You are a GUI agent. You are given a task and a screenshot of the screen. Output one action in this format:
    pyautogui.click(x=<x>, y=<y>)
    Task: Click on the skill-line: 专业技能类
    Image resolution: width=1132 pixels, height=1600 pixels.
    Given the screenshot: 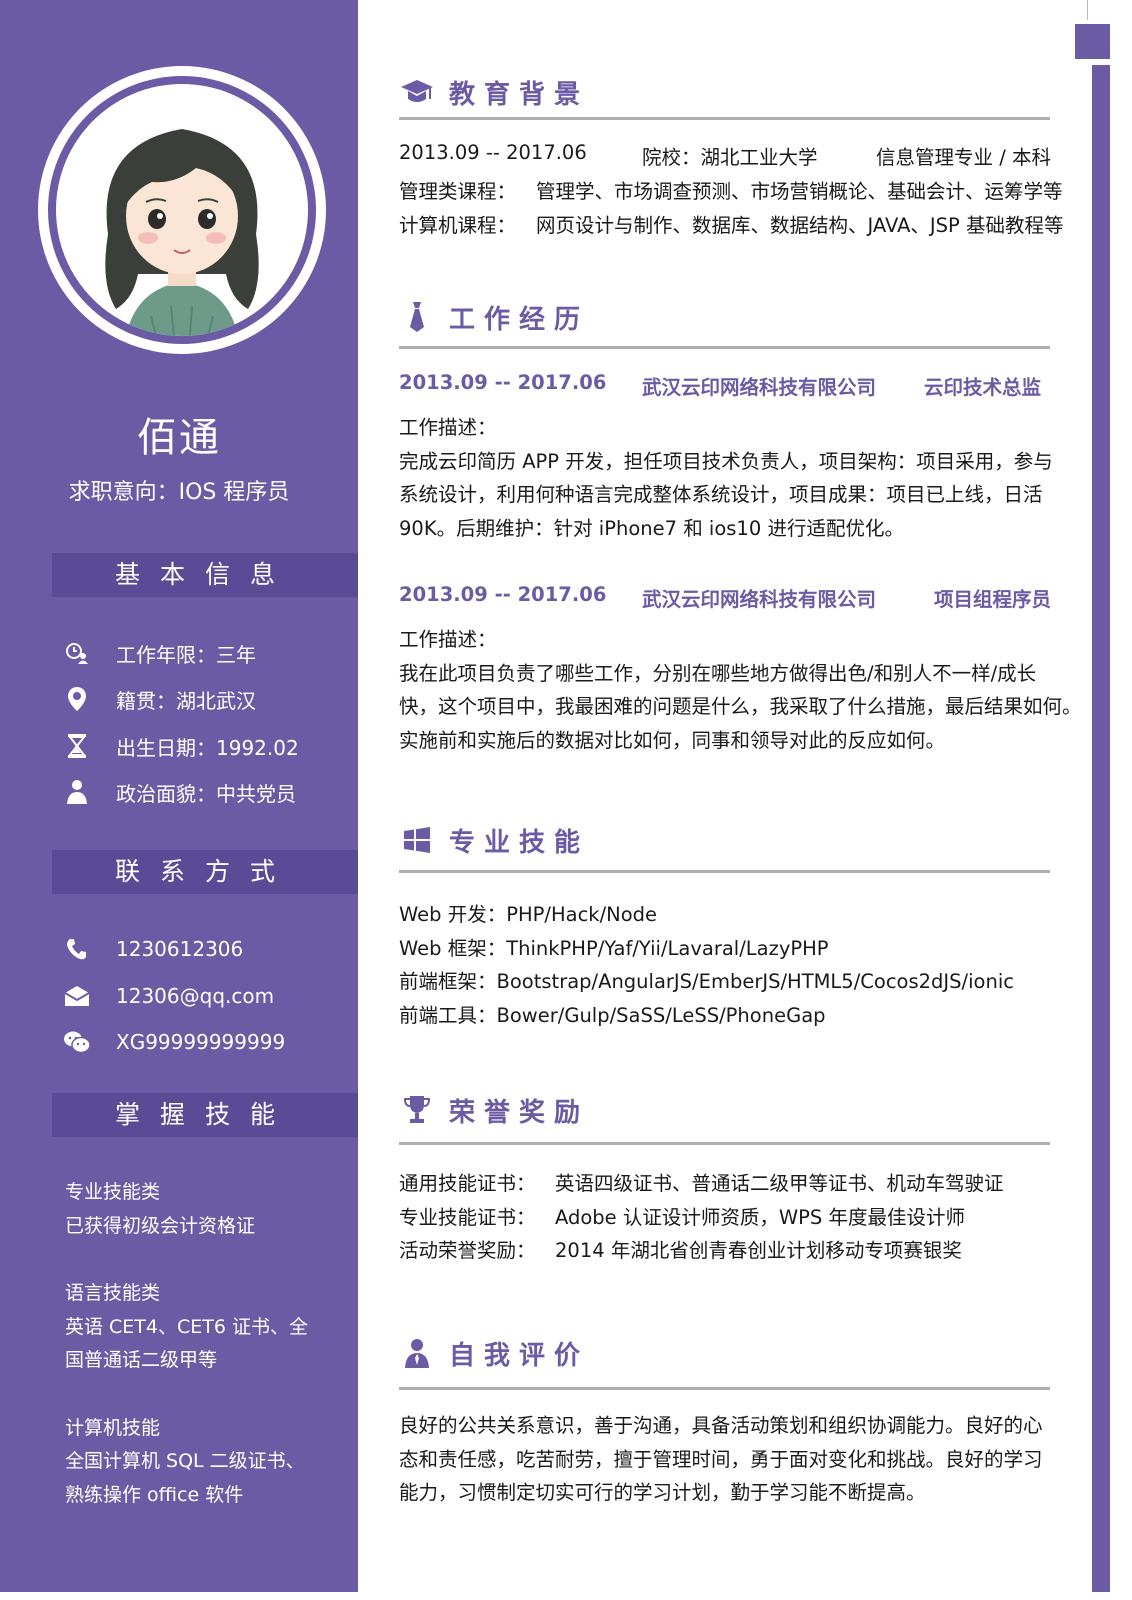 What is the action you would take?
    pyautogui.click(x=113, y=1192)
    